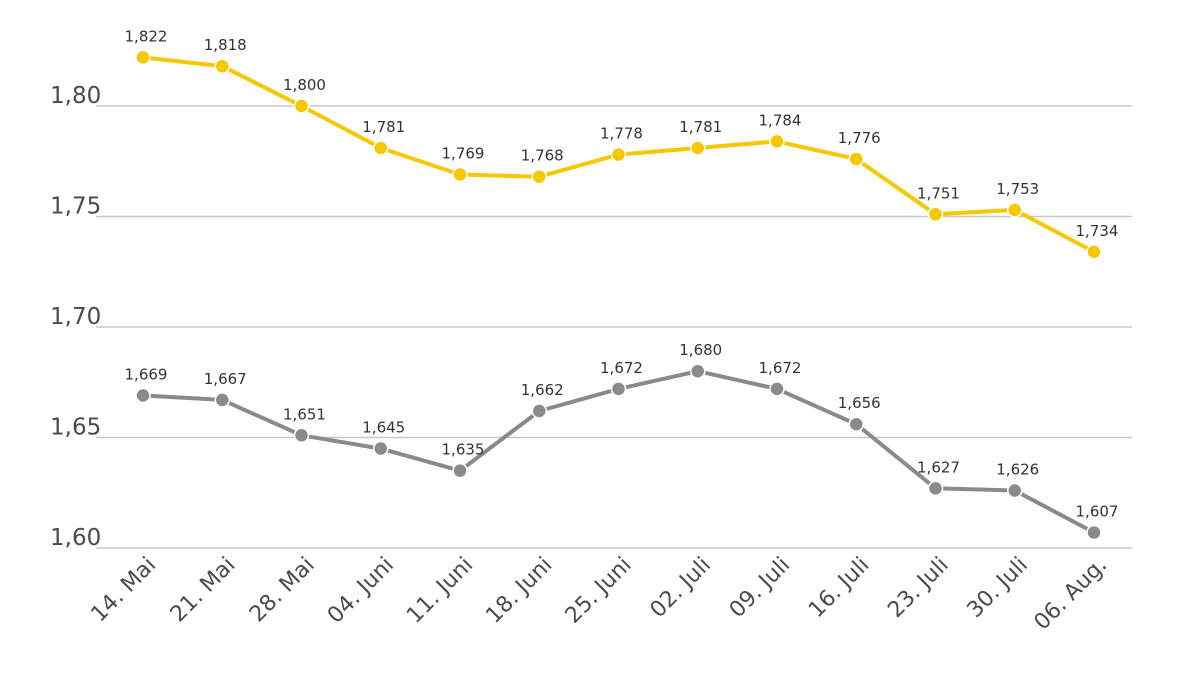 The image size is (1200, 675). Describe the element at coordinates (542, 390) in the screenshot. I see `data-label: 1,662` at that location.